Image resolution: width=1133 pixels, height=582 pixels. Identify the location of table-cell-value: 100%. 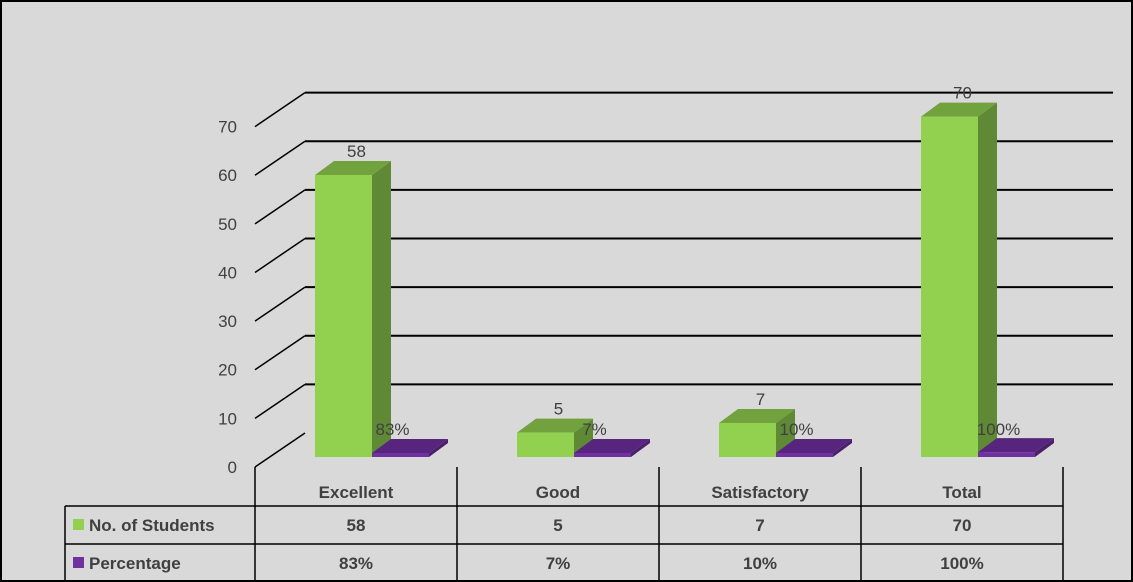
(961, 563).